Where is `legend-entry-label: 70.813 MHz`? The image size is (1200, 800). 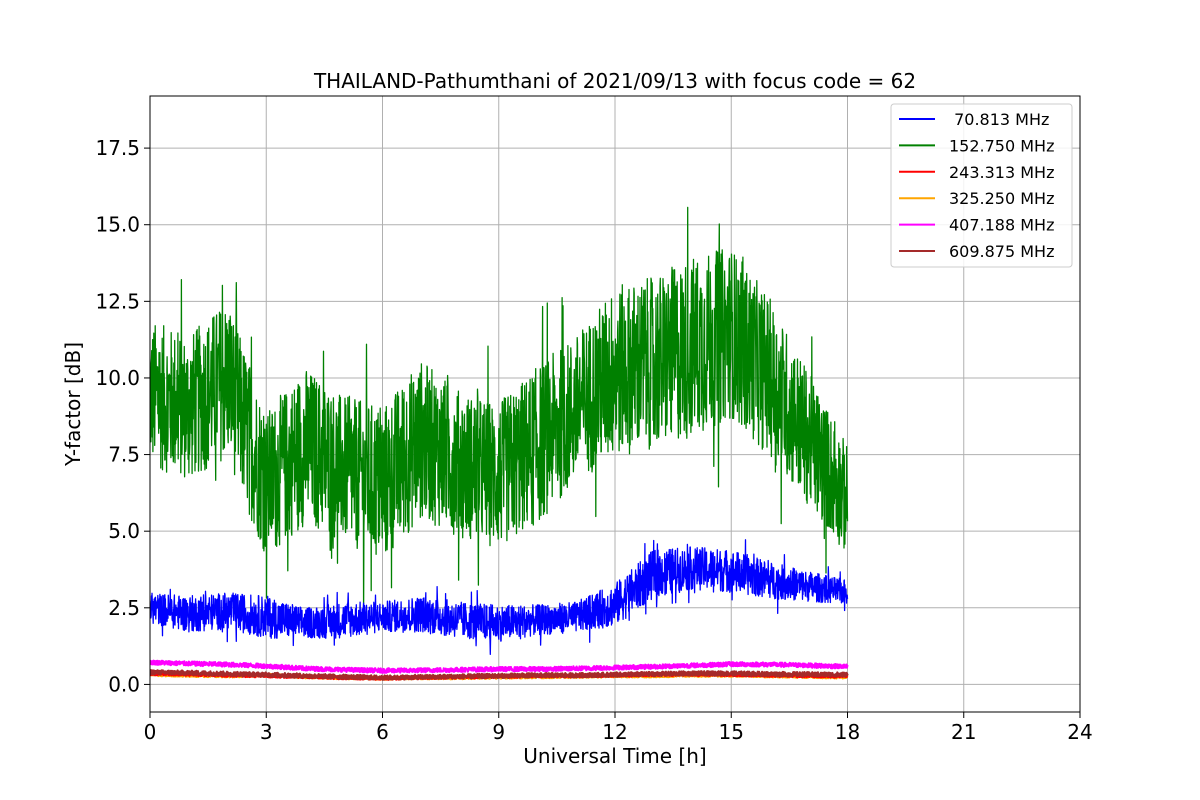
legend-entry-label: 70.813 MHz is located at coordinates (999, 119).